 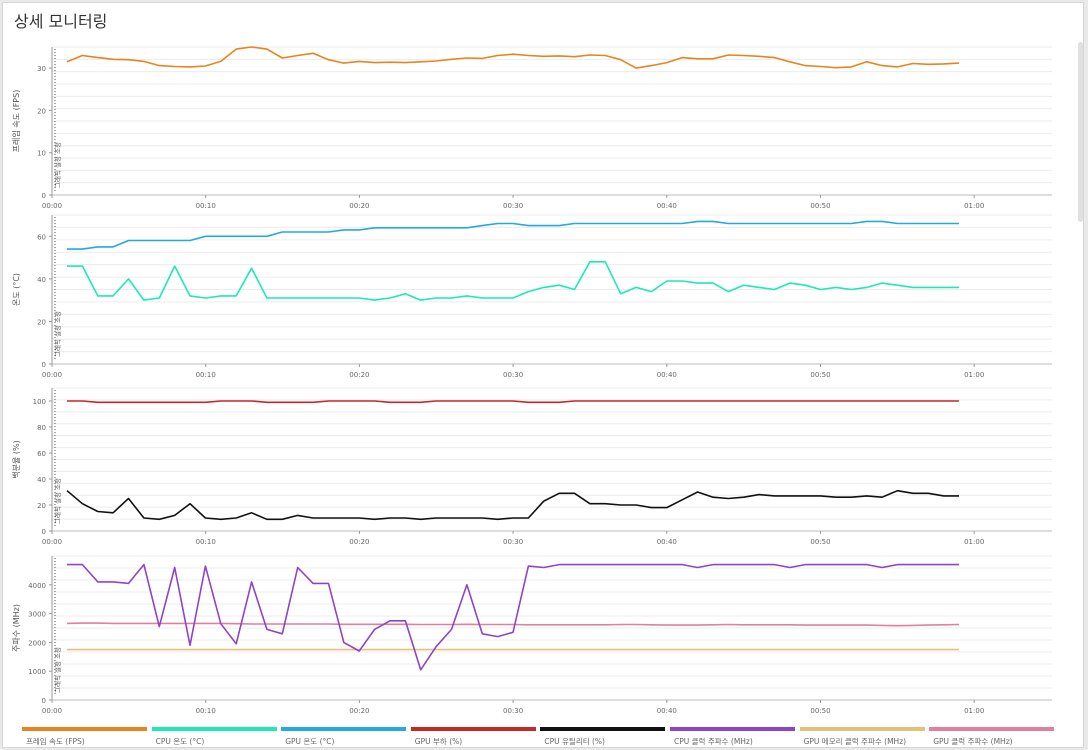 What do you see at coordinates (37, 615) in the screenshot?
I see `y-tick-label: 3000` at bounding box center [37, 615].